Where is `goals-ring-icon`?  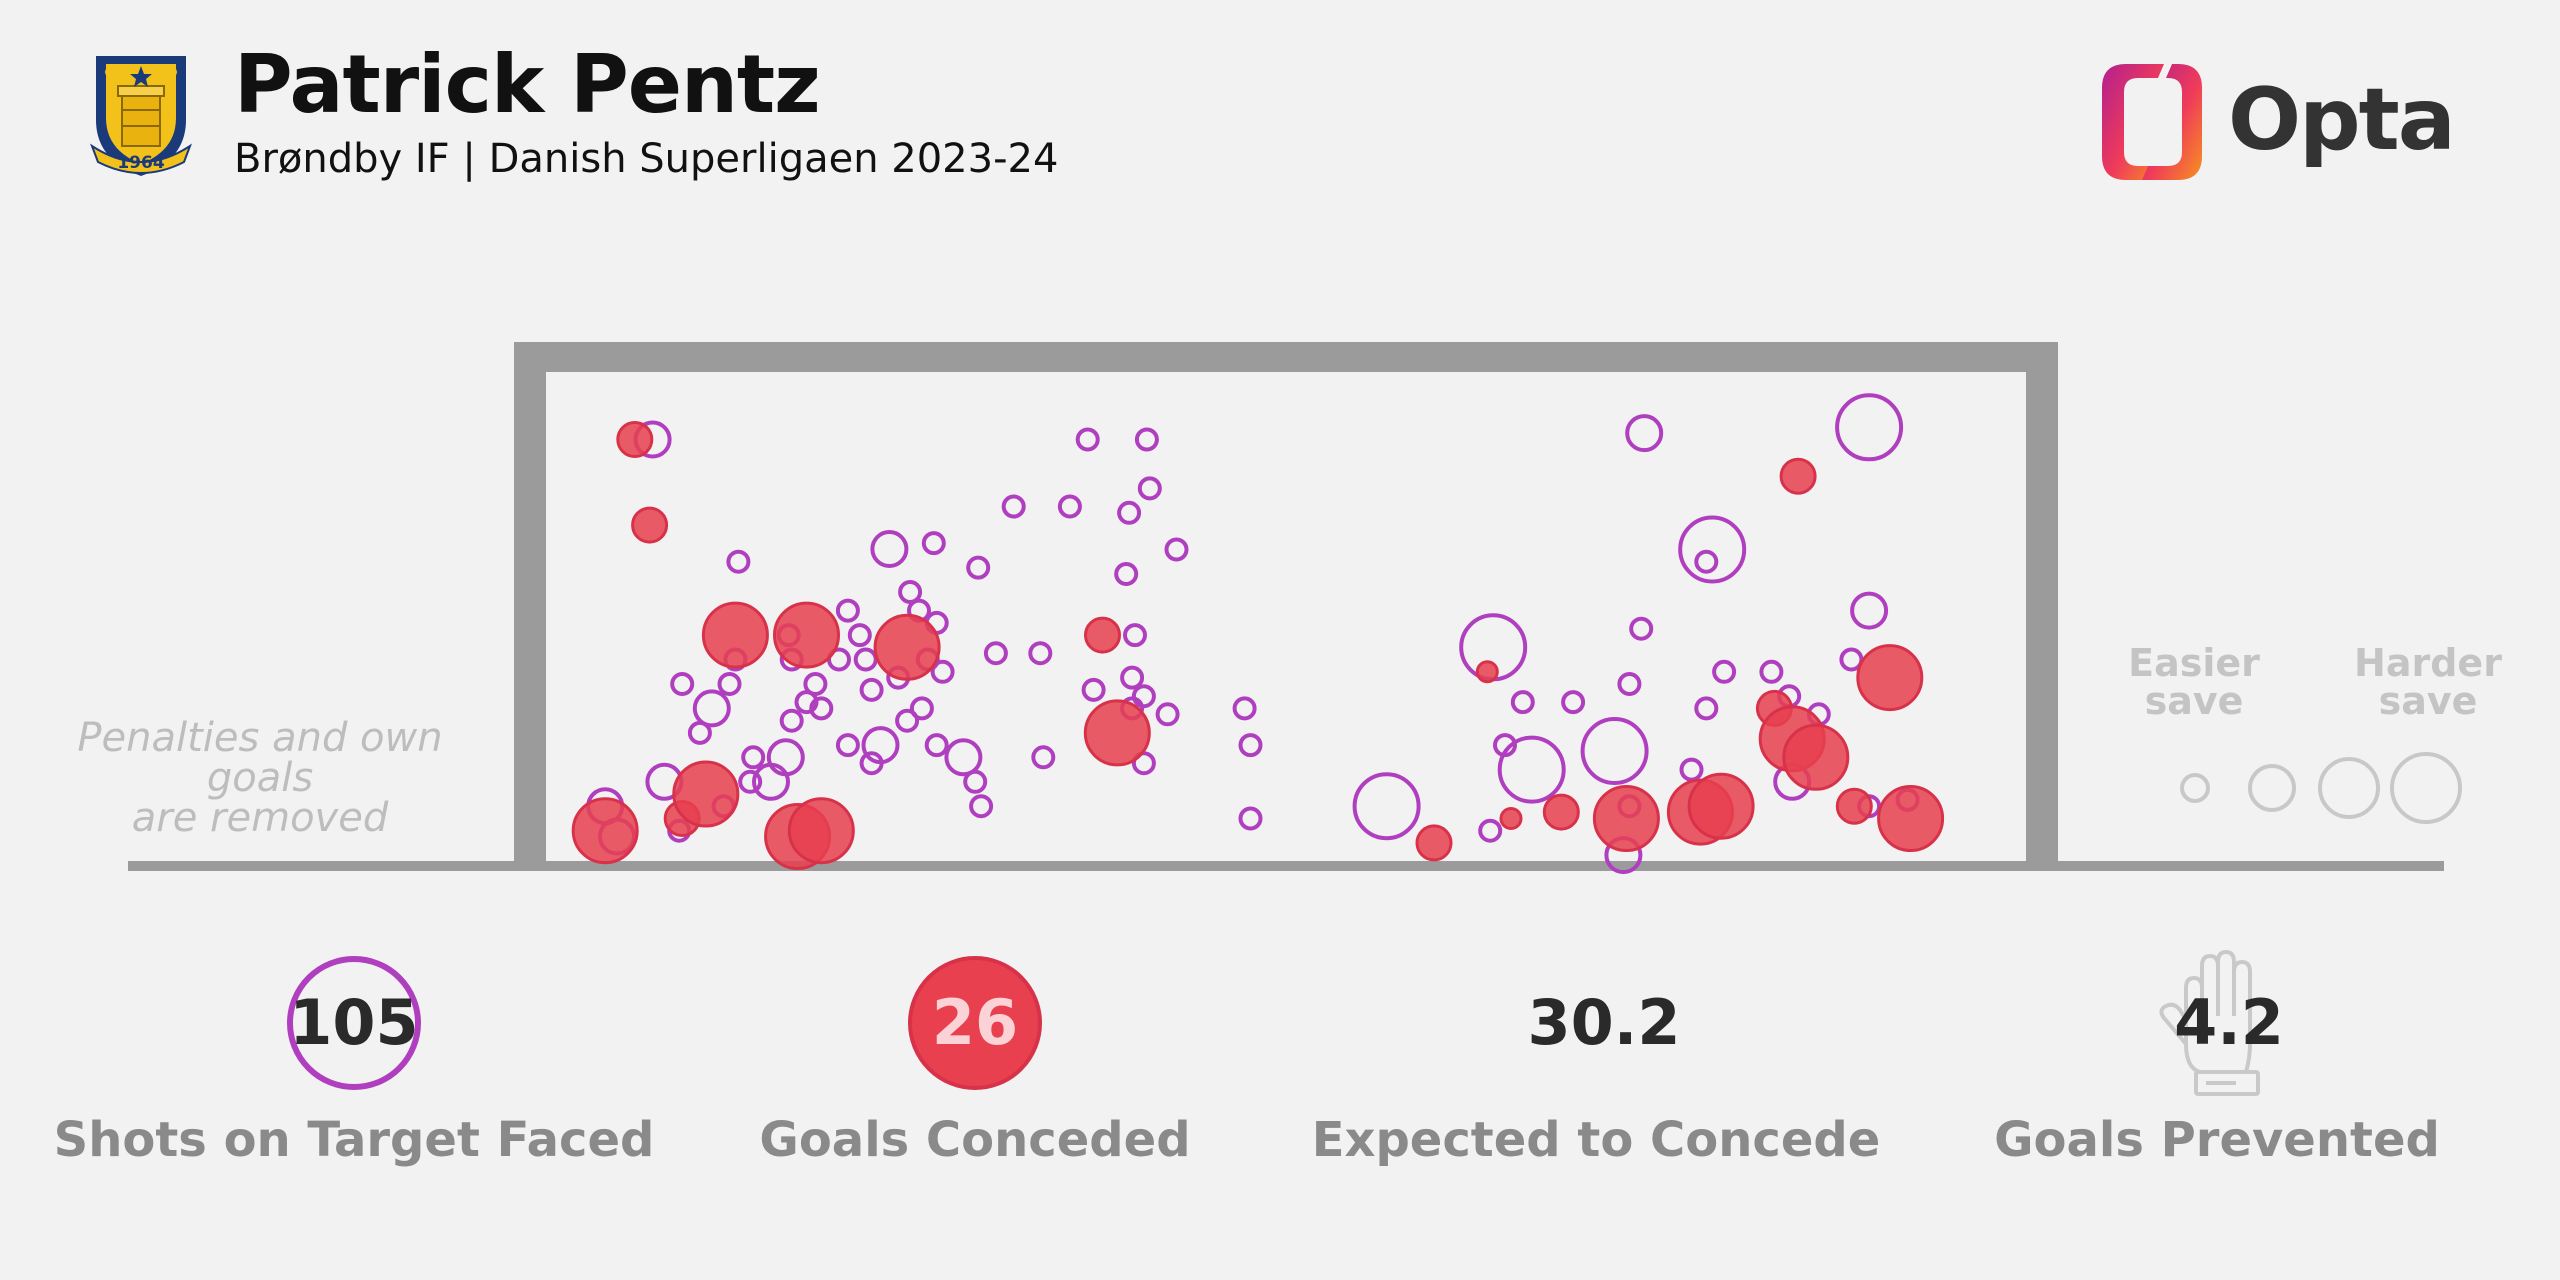 goals-ring-icon is located at coordinates (975, 1023).